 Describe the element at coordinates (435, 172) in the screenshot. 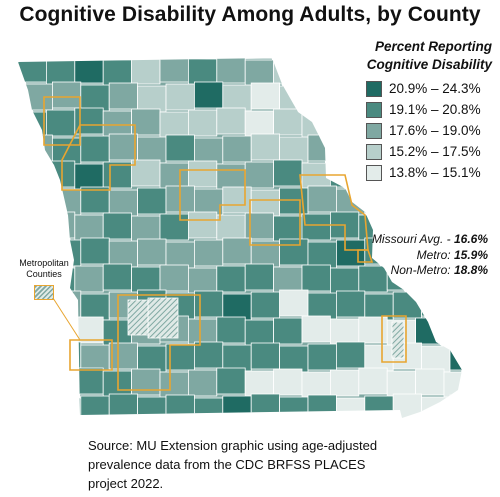

I see `legend-label: 13.8% – 15.1%` at that location.